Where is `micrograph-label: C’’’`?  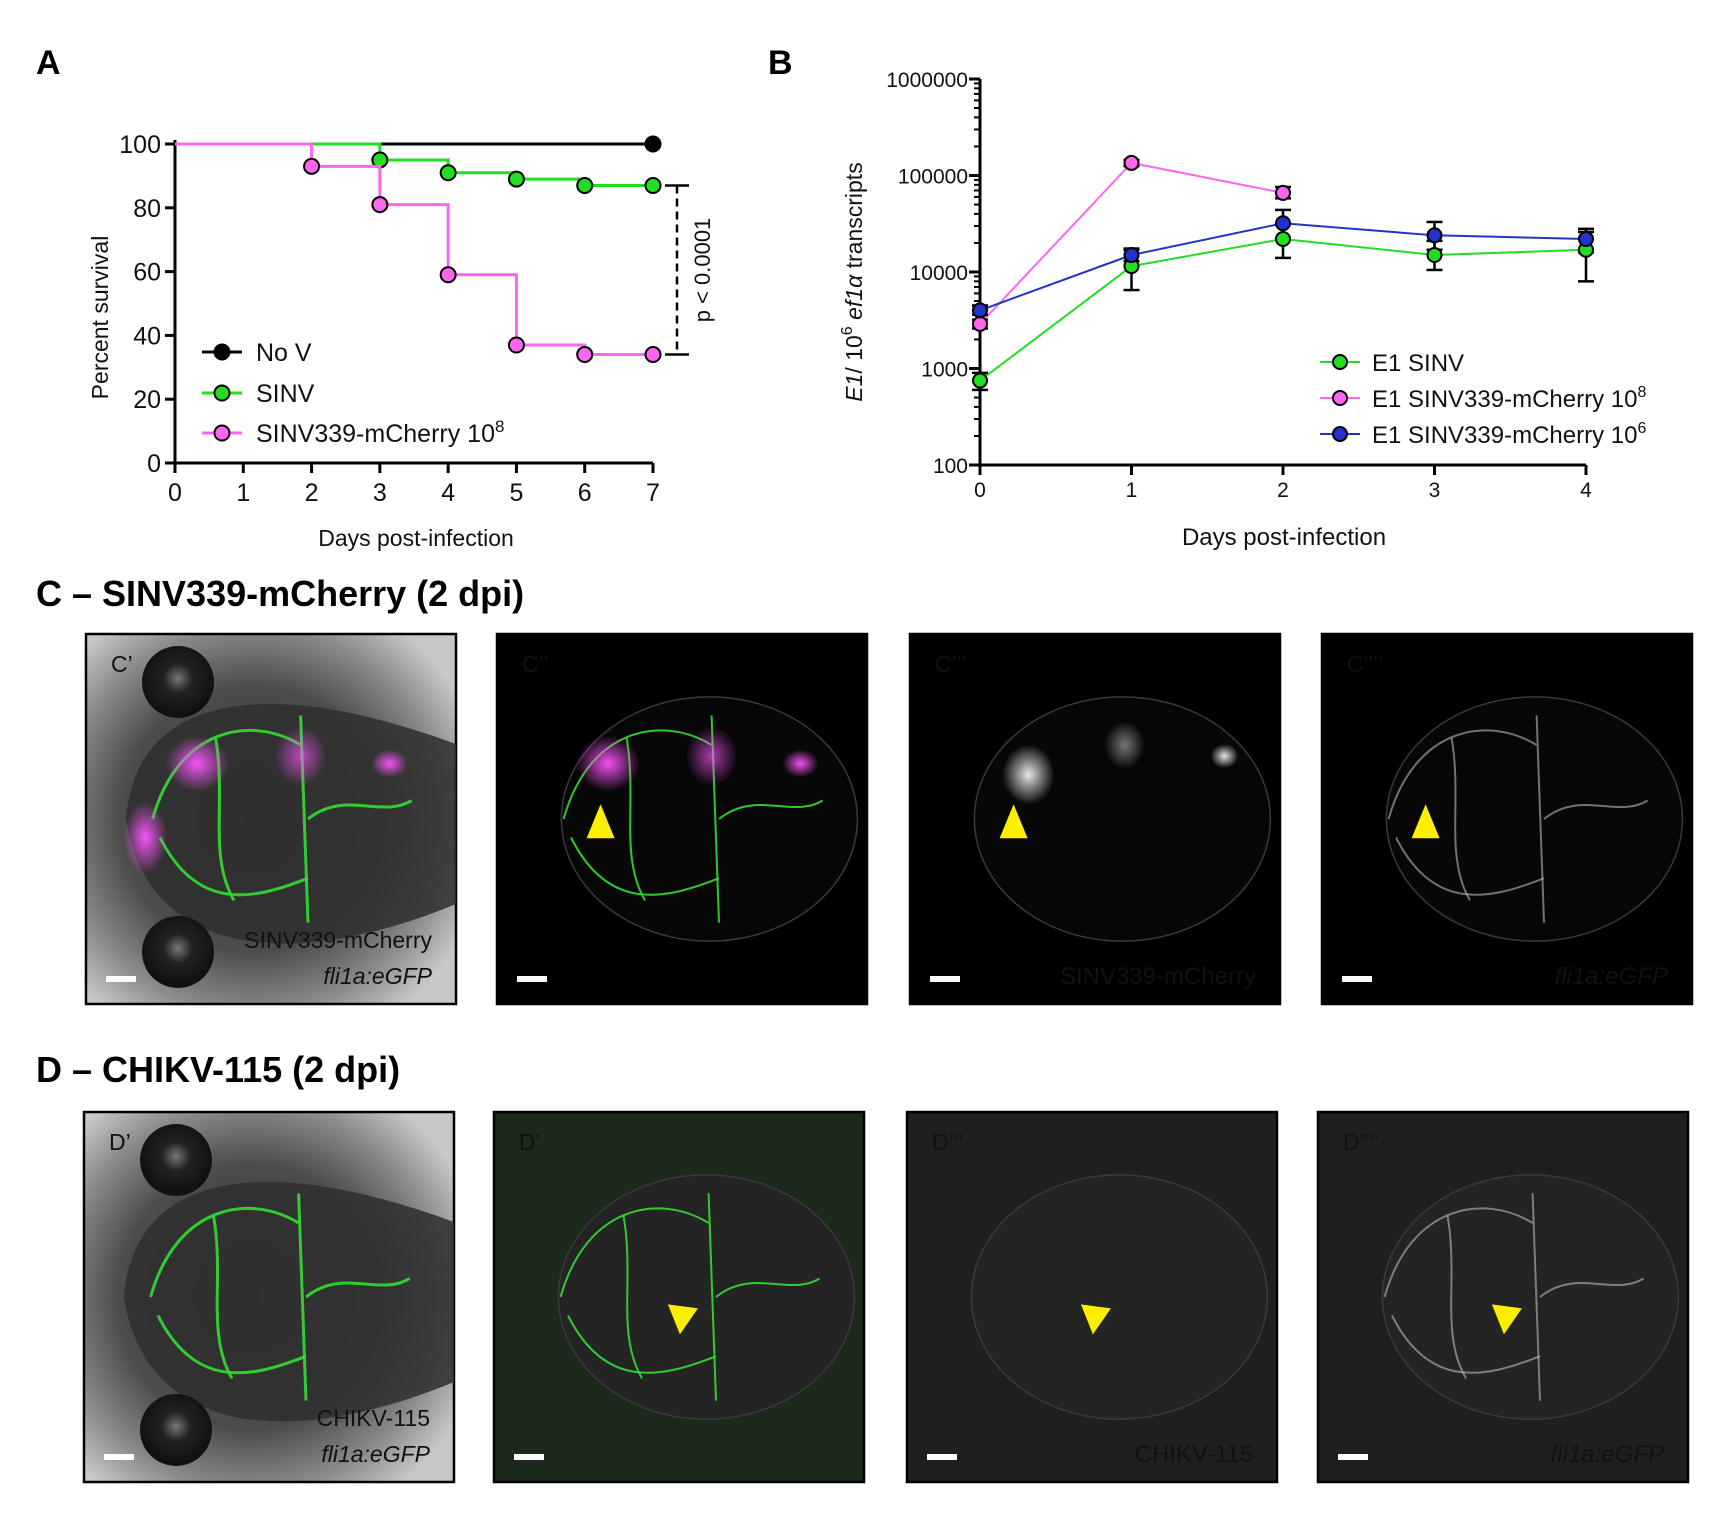 micrograph-label: C’’’ is located at coordinates (950, 664).